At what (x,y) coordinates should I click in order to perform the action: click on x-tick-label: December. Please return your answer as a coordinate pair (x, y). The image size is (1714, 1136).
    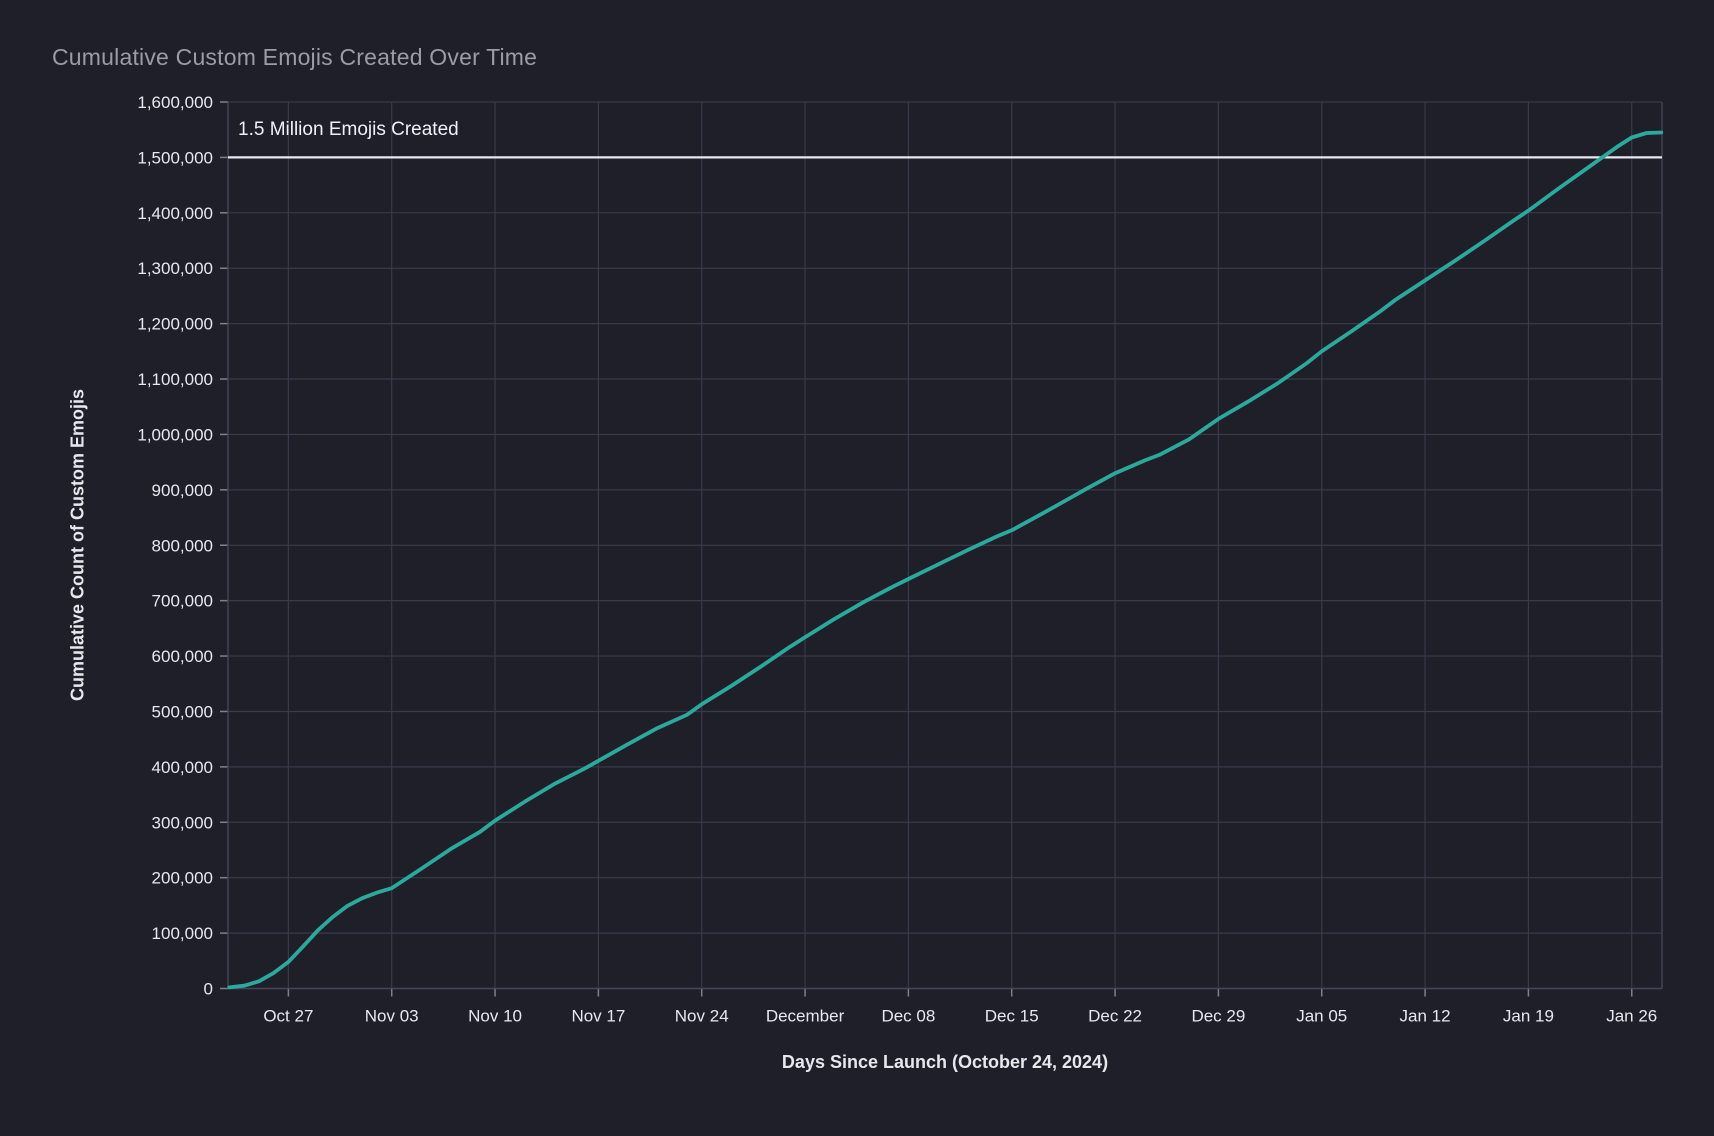
    Looking at the image, I should click on (805, 1016).